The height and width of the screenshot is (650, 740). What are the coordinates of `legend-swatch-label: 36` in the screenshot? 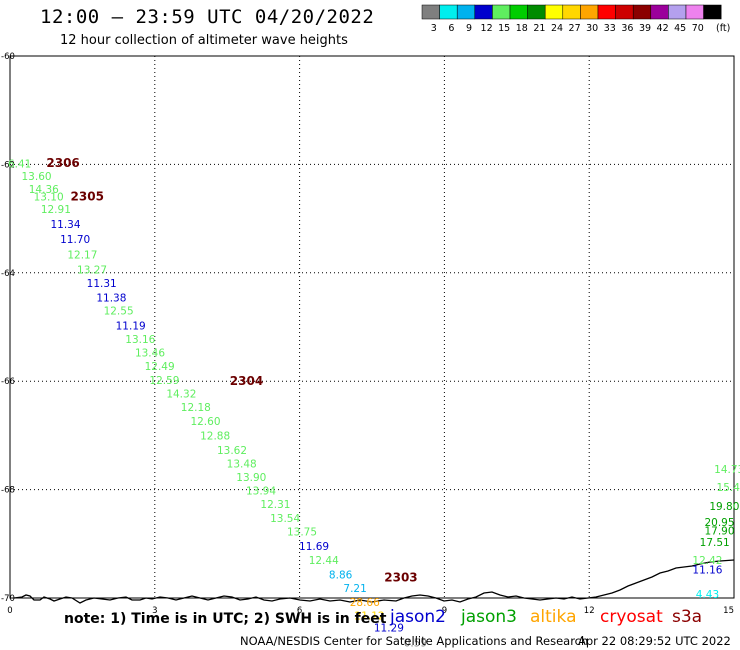 It's located at (627, 28).